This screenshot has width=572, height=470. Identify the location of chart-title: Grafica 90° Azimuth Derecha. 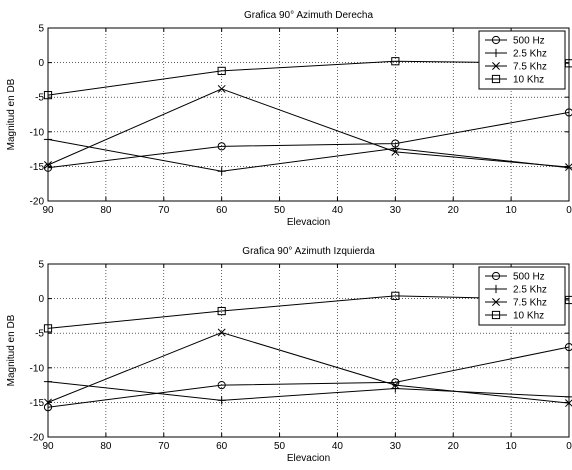
(308, 15).